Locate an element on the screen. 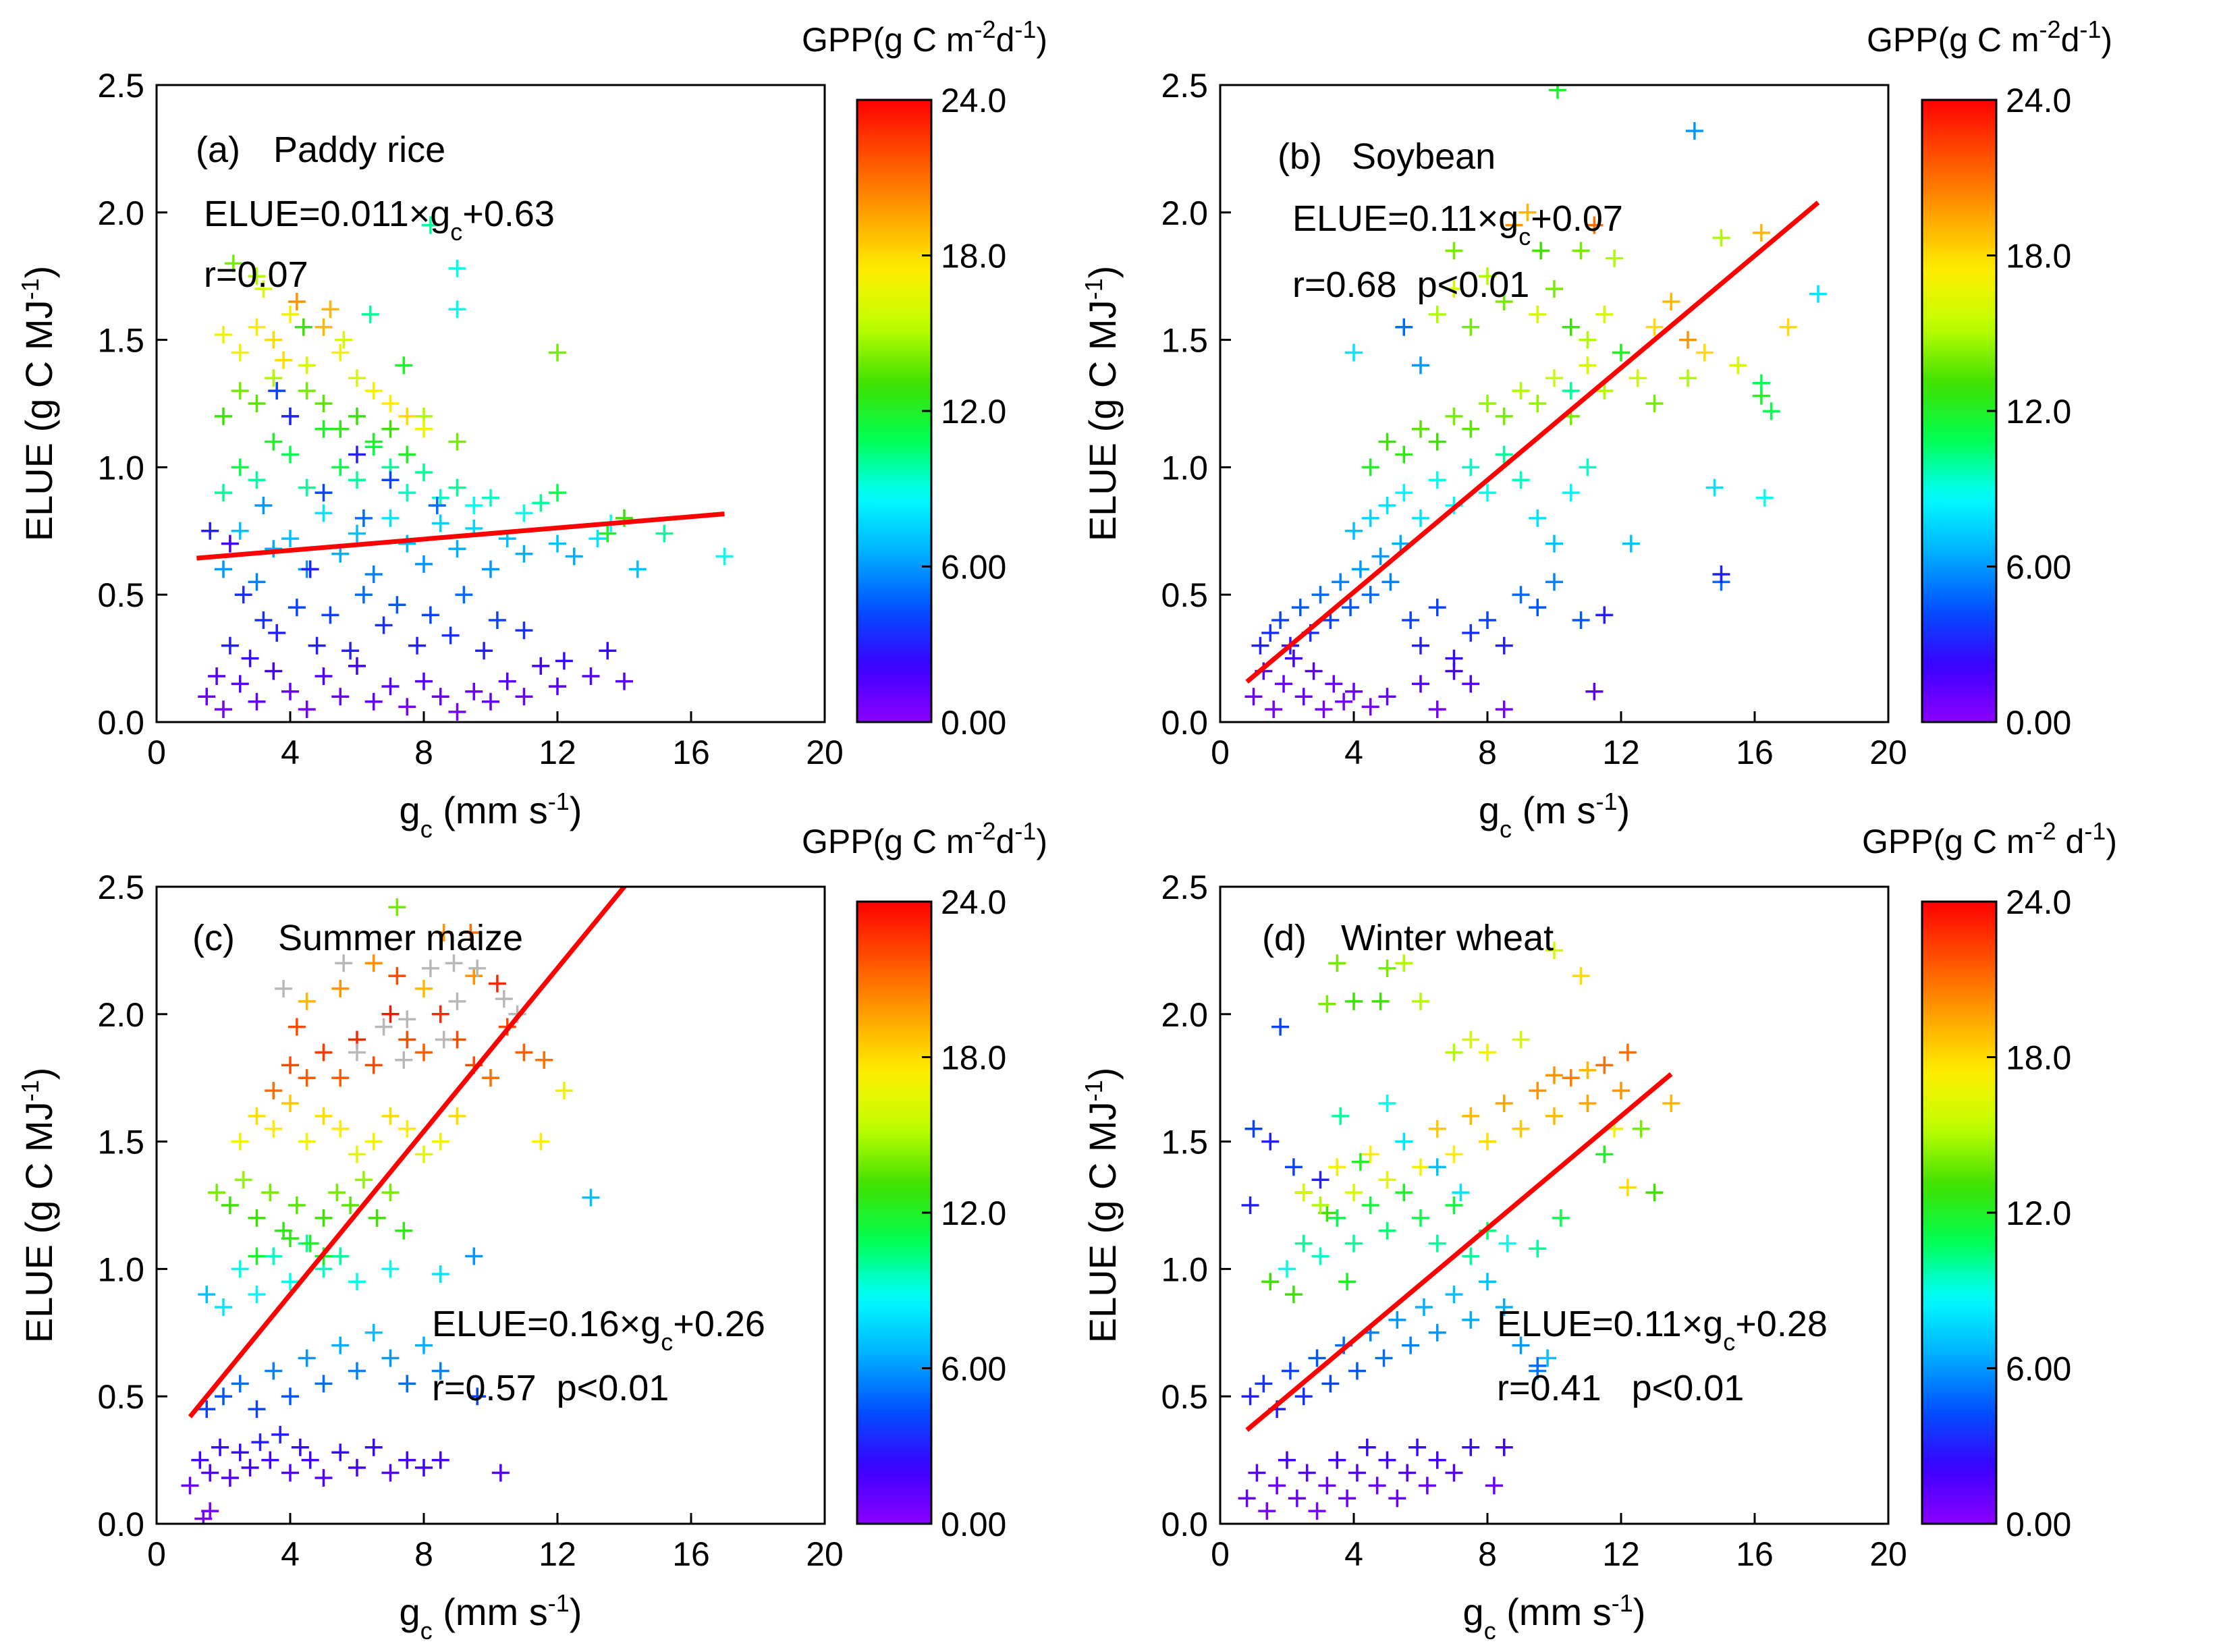 The height and width of the screenshot is (1652, 2219). panel-label-d: (d) is located at coordinates (1284, 938).